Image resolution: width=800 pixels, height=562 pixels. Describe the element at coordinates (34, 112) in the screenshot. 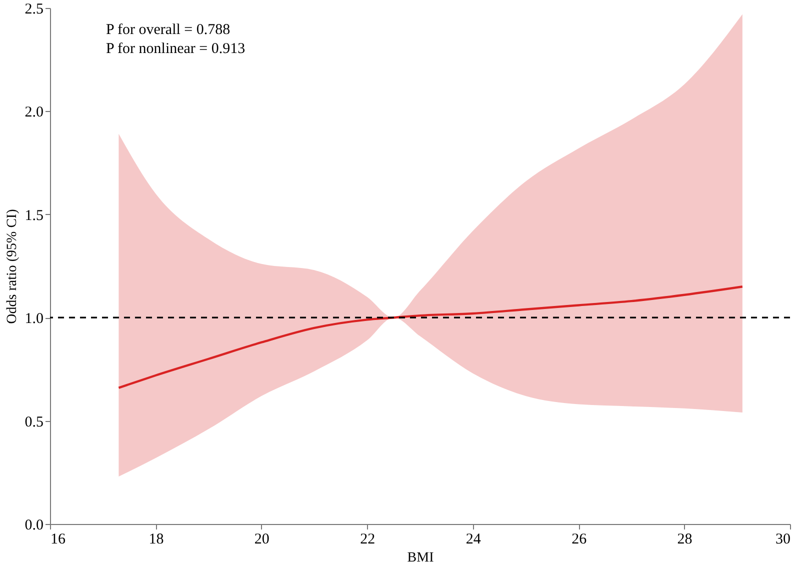

I see `y-tick-label: 2.0` at that location.